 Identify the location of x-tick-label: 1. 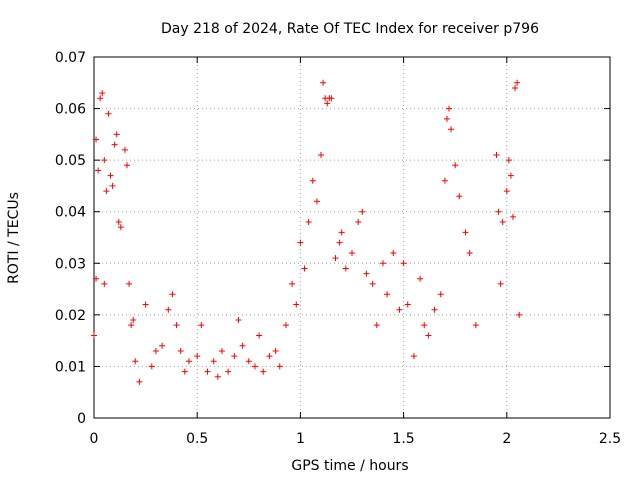
(300, 439).